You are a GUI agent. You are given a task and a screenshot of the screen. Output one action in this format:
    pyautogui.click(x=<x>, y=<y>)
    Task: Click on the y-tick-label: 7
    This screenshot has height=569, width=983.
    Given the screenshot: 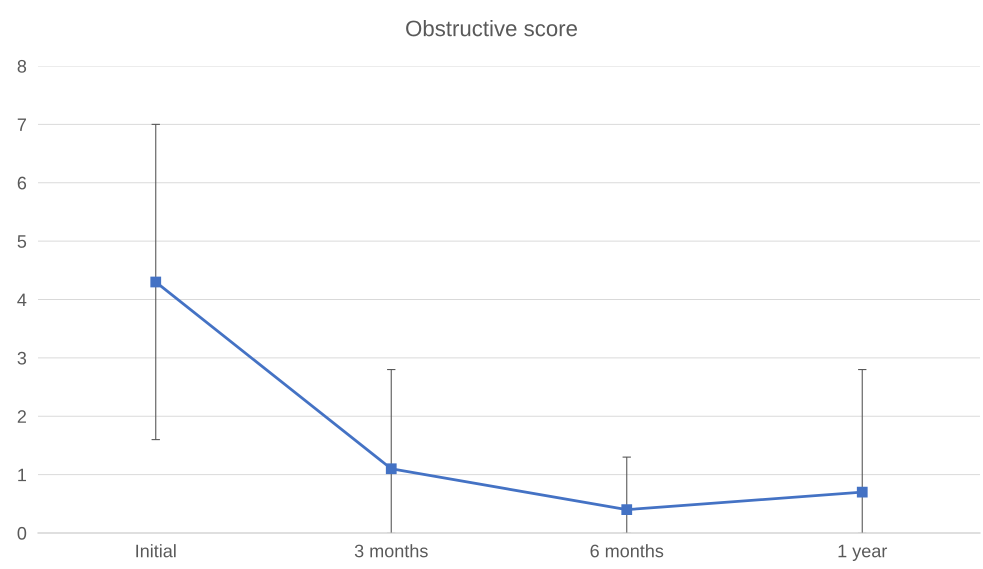 What is the action you would take?
    pyautogui.click(x=22, y=124)
    